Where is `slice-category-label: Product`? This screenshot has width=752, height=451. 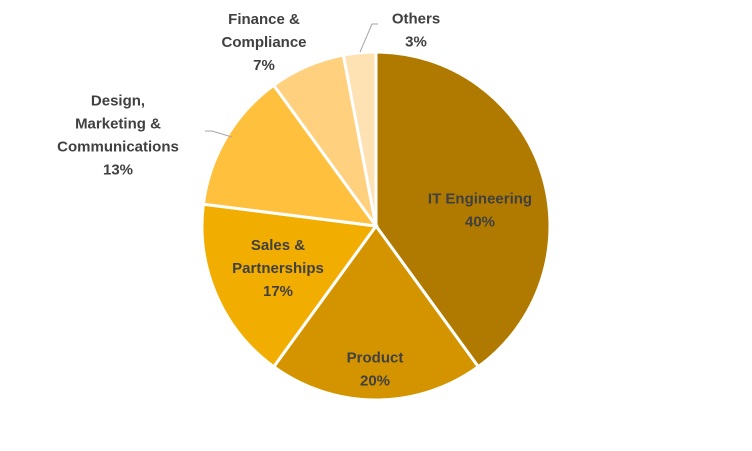 slice-category-label: Product is located at coordinates (375, 357).